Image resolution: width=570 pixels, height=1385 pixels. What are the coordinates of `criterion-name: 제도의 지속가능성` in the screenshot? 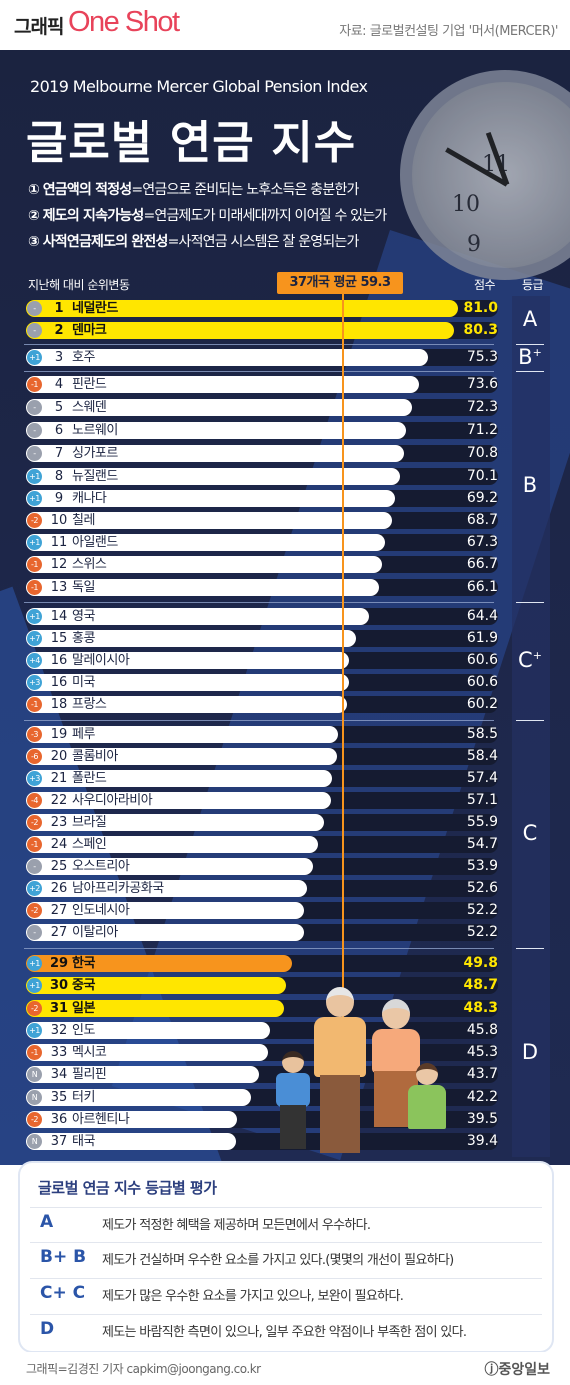 It's located at (93, 216).